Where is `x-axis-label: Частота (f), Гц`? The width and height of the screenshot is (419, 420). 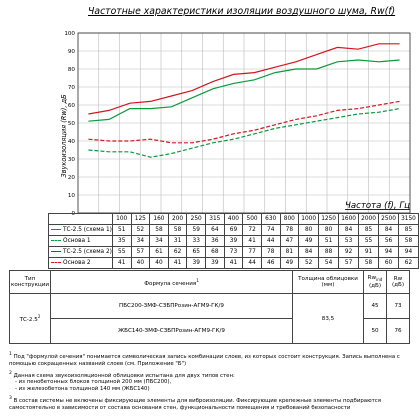
x-axis-label: Частота (f), Гц is located at coordinates (377, 206).